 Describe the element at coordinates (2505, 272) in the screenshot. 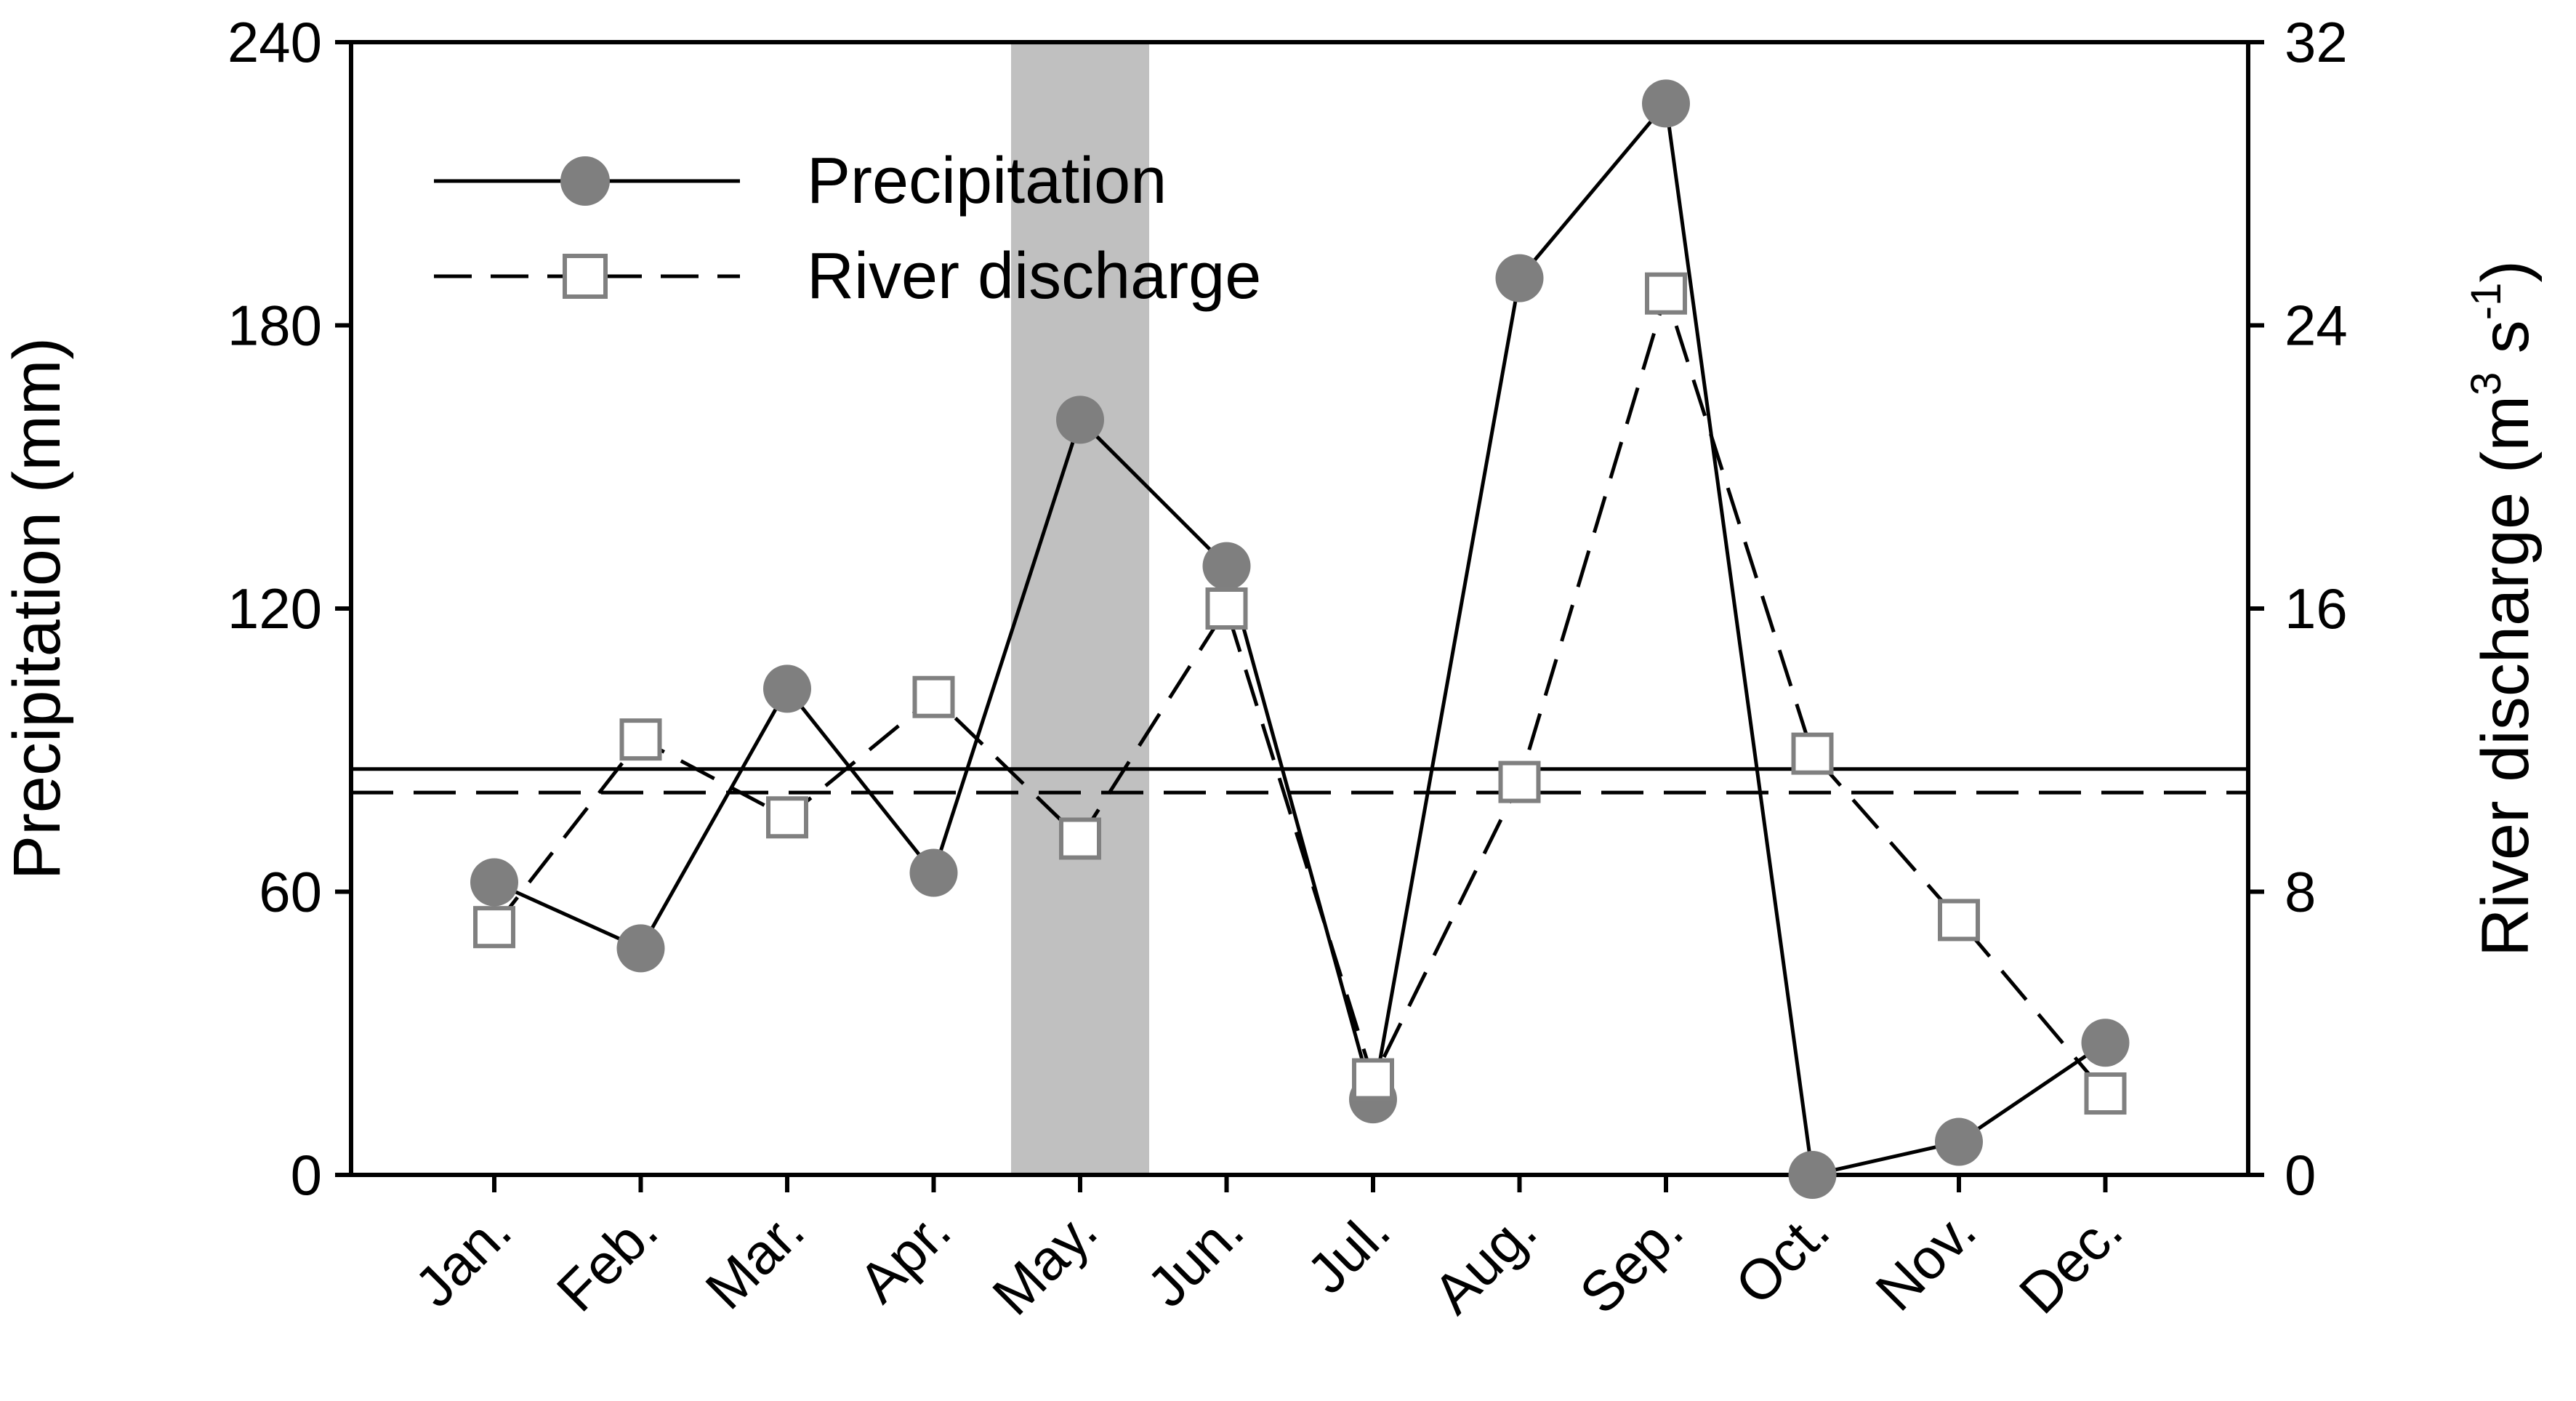

I see `right-axis-title-end: )` at that location.